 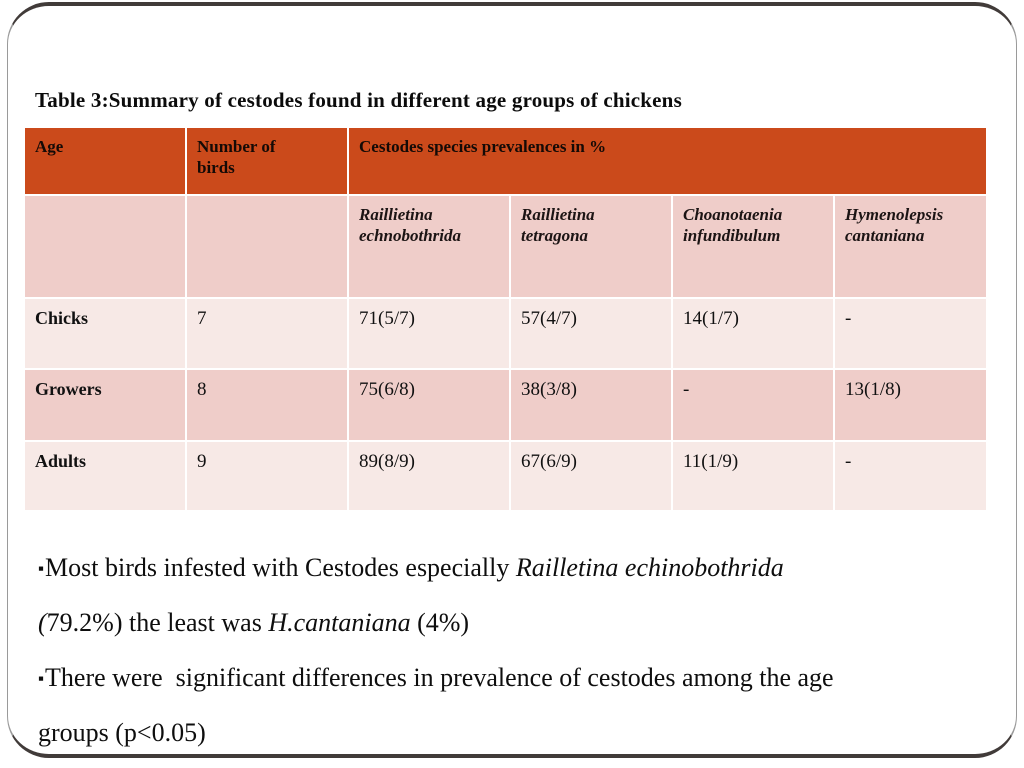 I want to click on bullet-1-text-b: (79.2%) the least was H.cantaniana (4%), so click(x=253, y=622).